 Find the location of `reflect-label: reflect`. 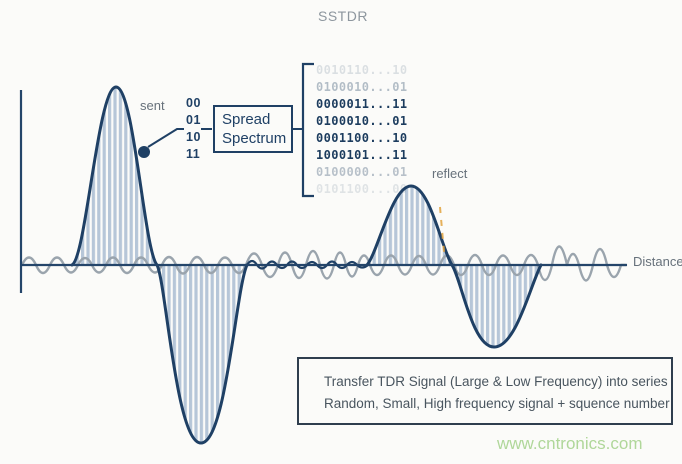

reflect-label: reflect is located at coordinates (450, 173).